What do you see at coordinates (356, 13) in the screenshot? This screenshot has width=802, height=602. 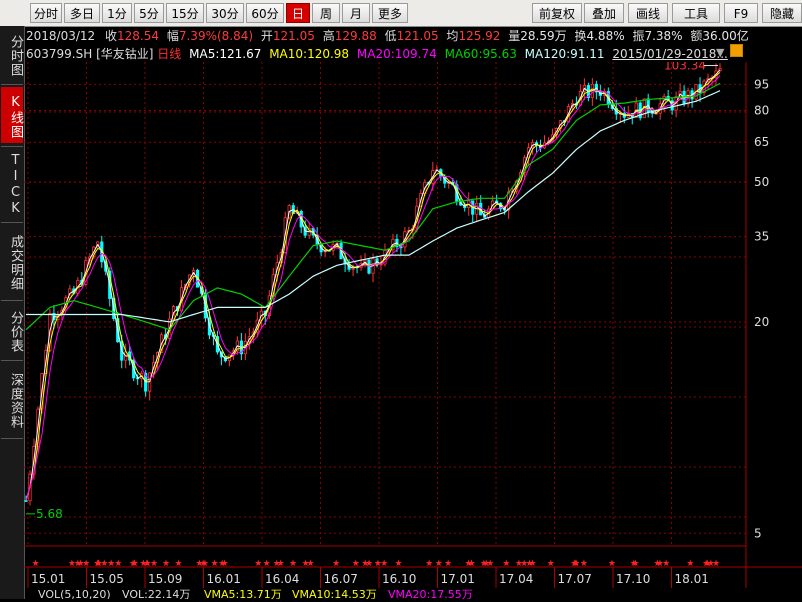 I see `period-button: 月` at bounding box center [356, 13].